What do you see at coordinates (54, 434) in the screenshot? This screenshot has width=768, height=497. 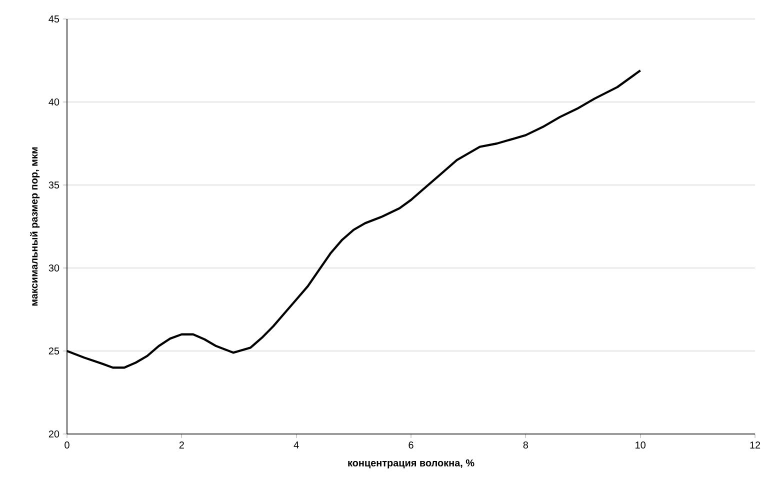 I see `y-tick-label: 20` at bounding box center [54, 434].